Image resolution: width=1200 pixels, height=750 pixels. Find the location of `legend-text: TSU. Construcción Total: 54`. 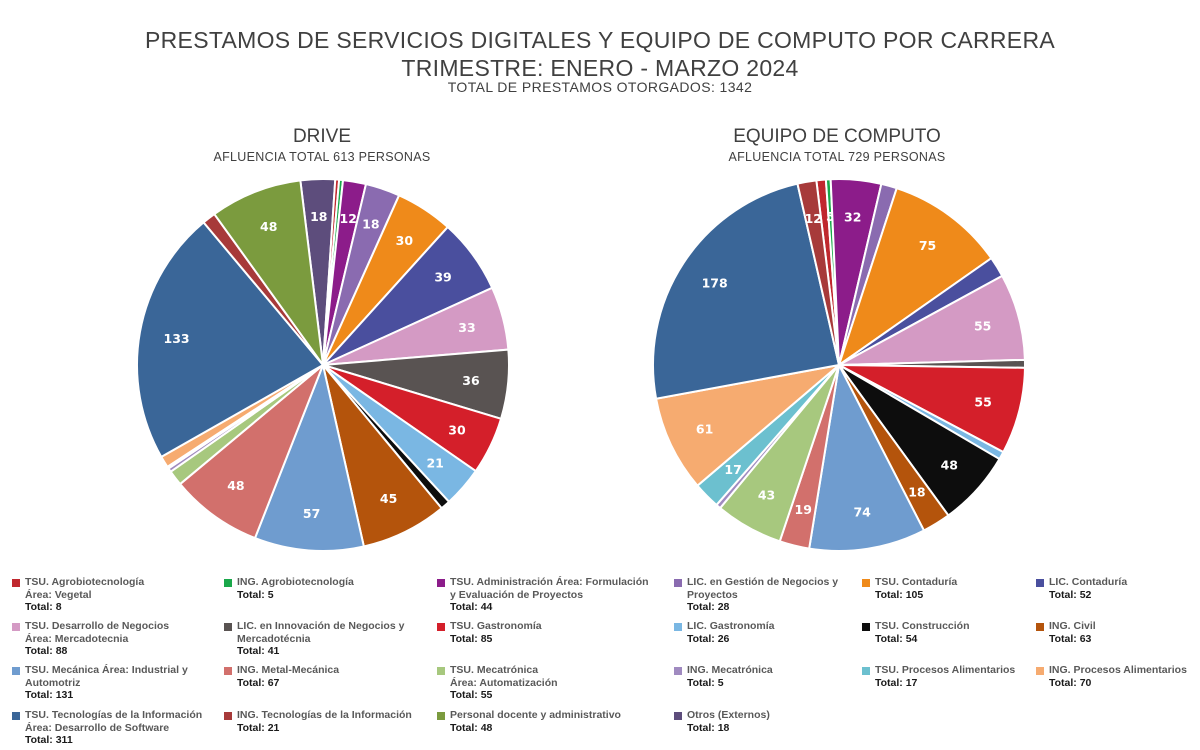

legend-text: TSU. Construcción Total: 54 is located at coordinates (922, 632).